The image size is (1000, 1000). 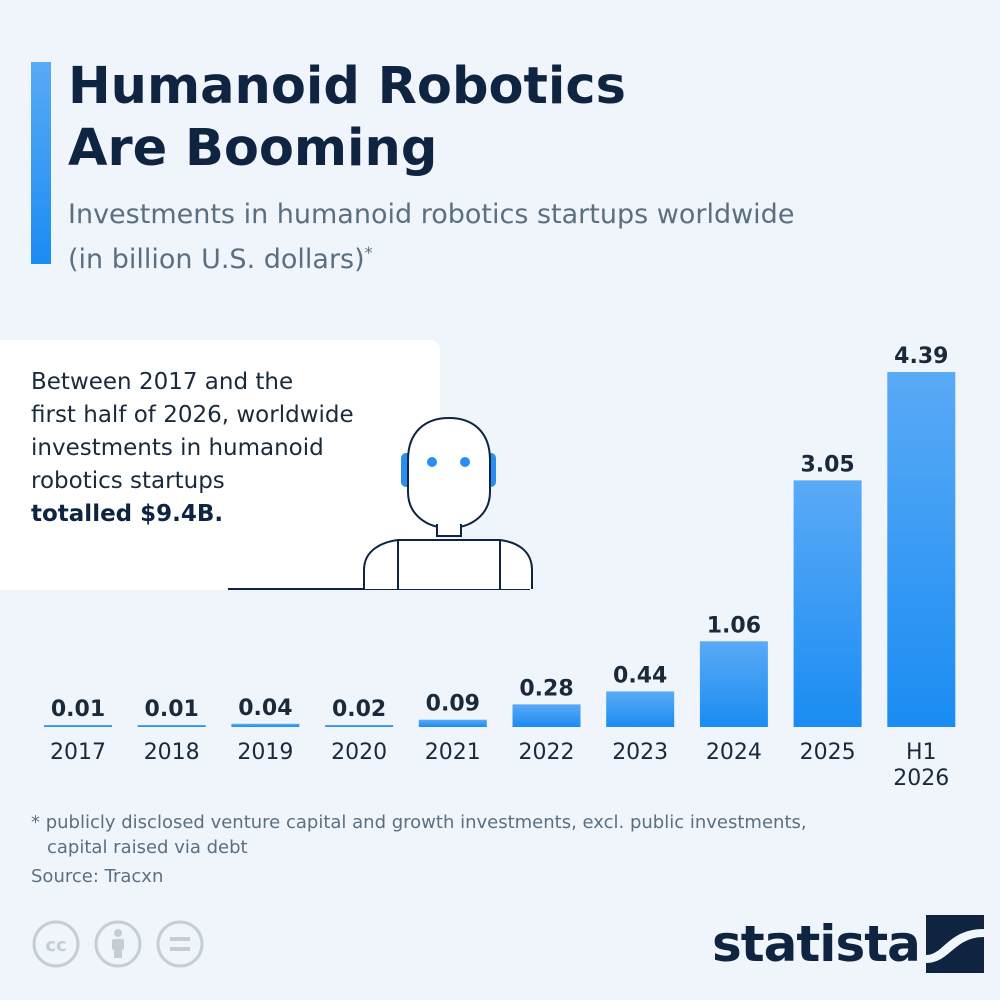 What do you see at coordinates (216, 259) in the screenshot?
I see `subtitle-units: (in billion U.S. dollars)` at bounding box center [216, 259].